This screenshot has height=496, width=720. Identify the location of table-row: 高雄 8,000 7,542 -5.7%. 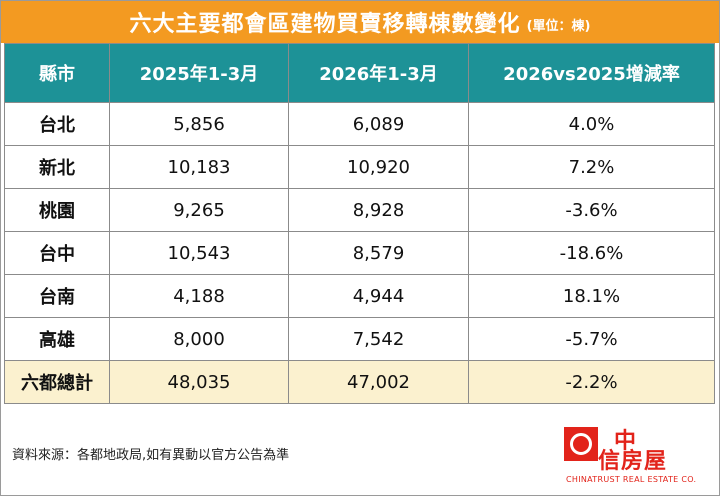
(359, 339).